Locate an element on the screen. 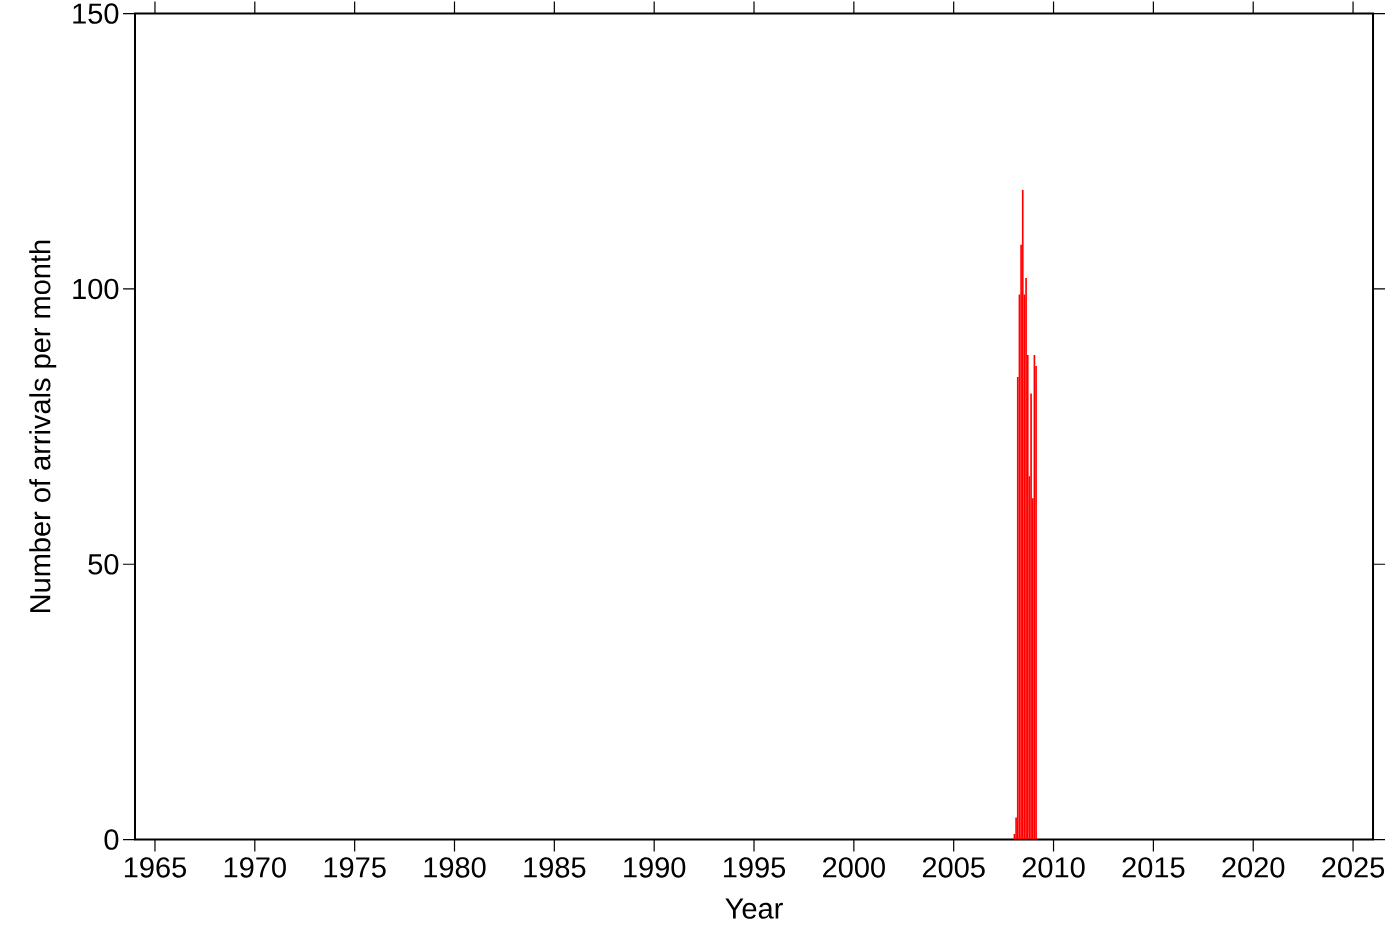 The width and height of the screenshot is (1400, 943). y-tick-label: 50 is located at coordinates (103, 564).